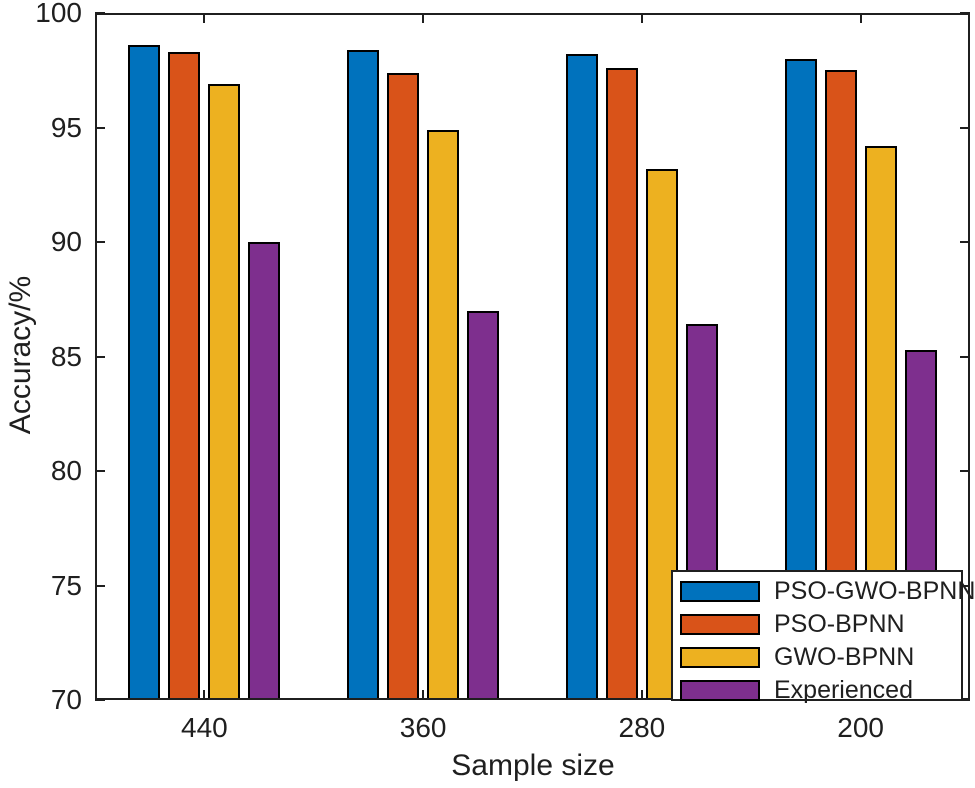  What do you see at coordinates (423, 727) in the screenshot?
I see `x-tick-label: 360` at bounding box center [423, 727].